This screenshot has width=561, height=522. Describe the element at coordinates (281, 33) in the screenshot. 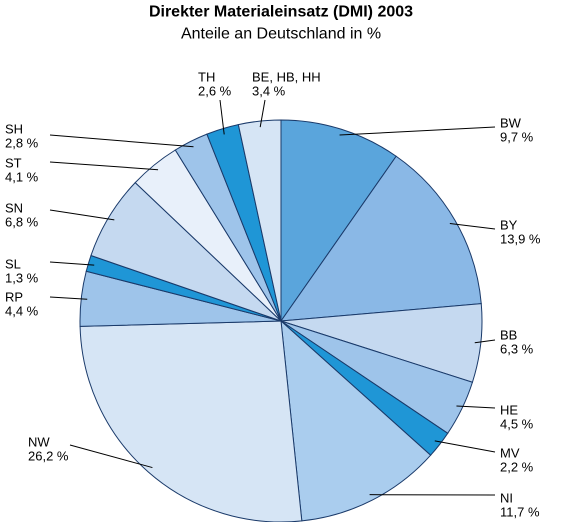

I see `chart-subtitle: Anteile an Deutschland in %` at that location.